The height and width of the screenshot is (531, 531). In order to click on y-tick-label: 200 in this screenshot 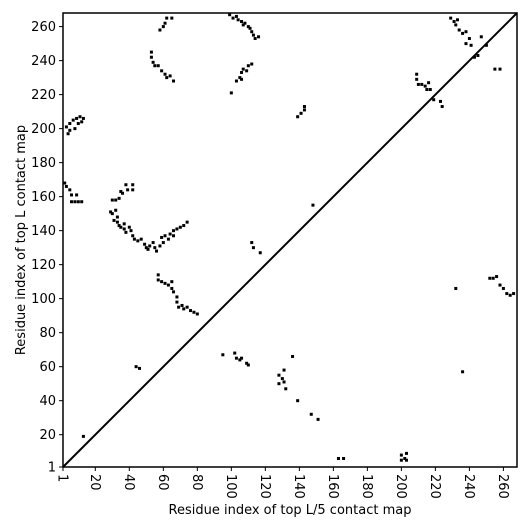, I will do `click(43, 129)`.